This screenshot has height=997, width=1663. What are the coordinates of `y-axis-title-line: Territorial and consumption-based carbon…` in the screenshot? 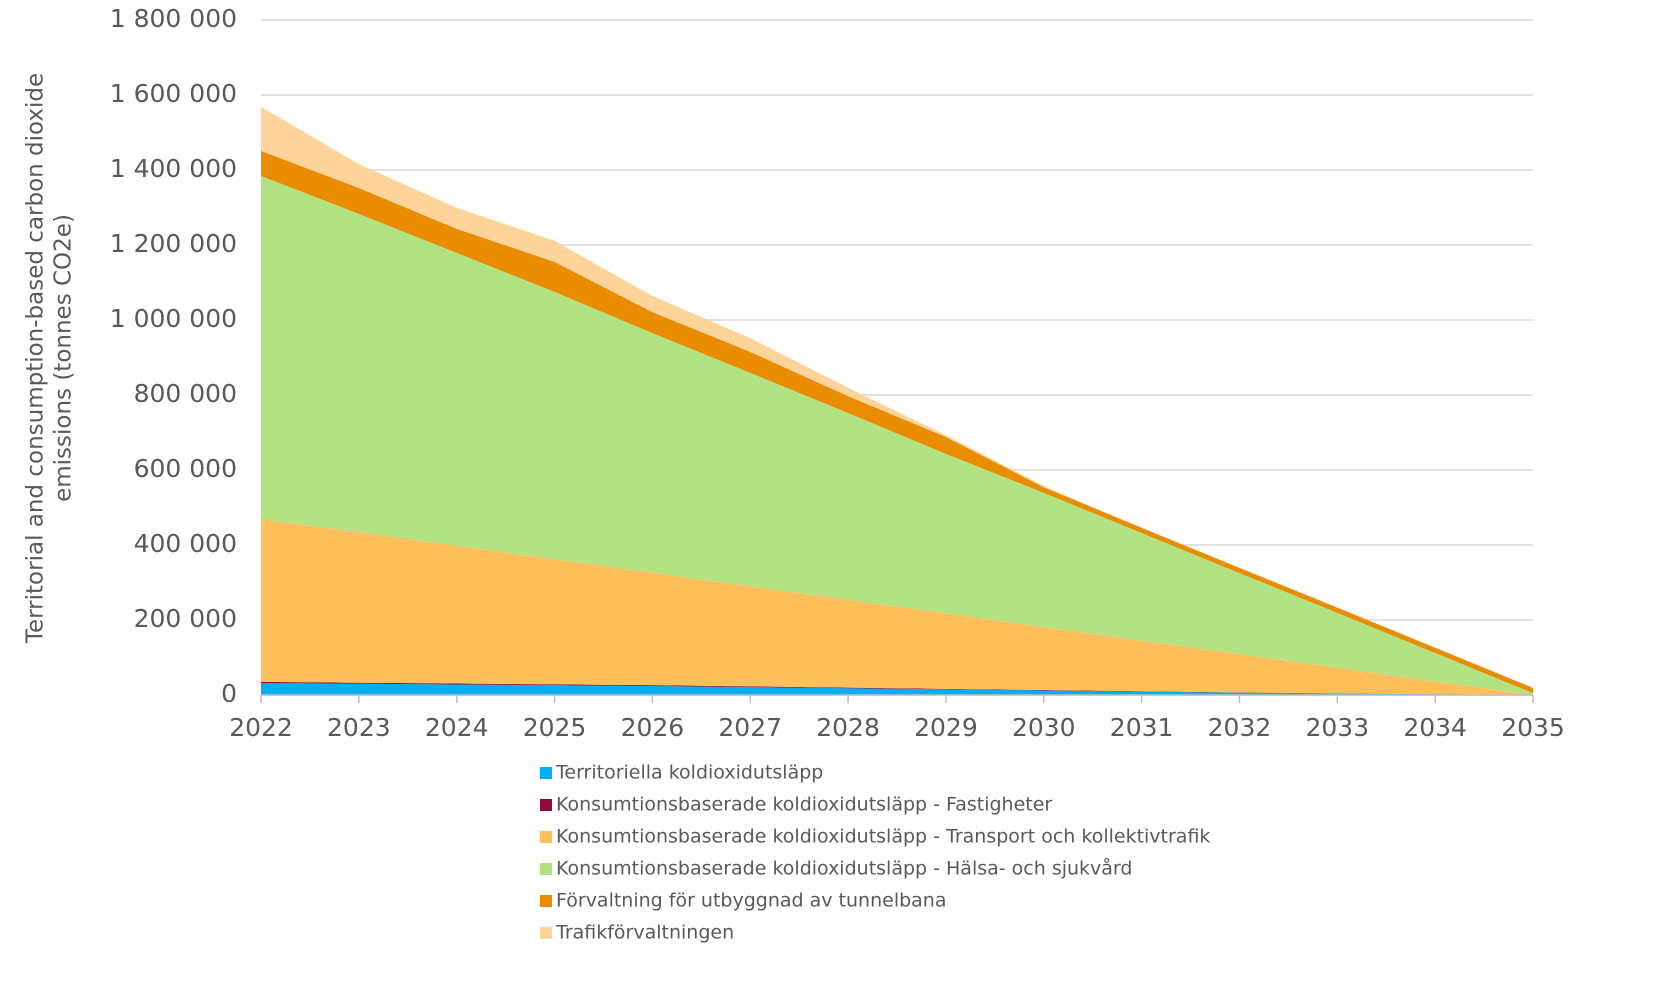 It's located at (36, 358).